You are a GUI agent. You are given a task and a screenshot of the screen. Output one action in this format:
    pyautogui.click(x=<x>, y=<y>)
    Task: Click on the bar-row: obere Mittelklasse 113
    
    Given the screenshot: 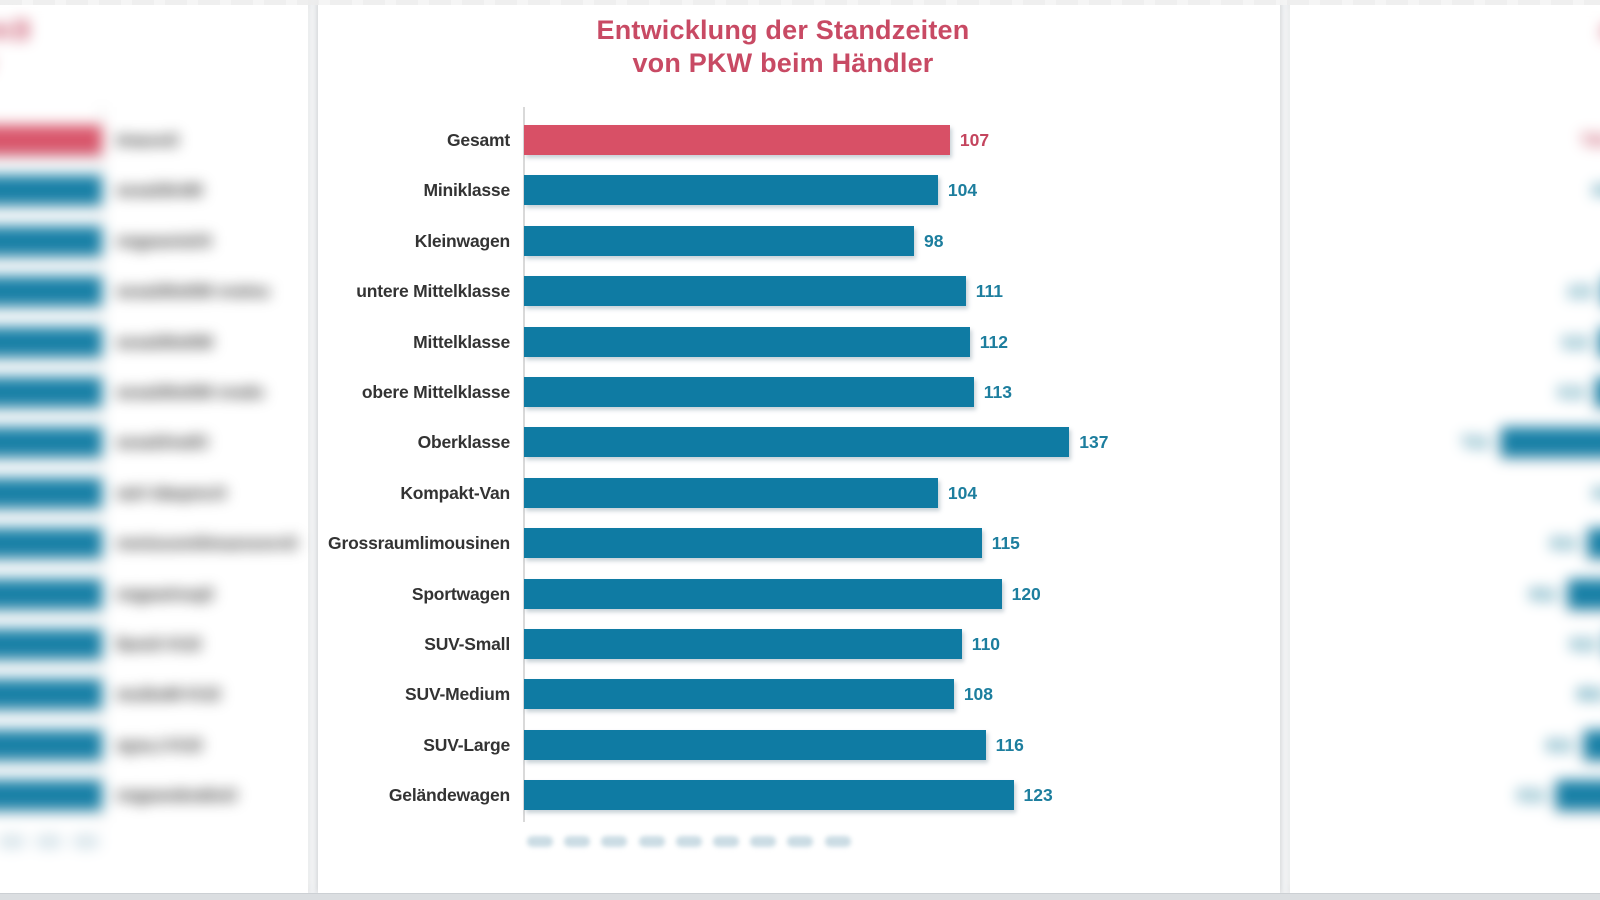 What is the action you would take?
    pyautogui.click(x=799, y=392)
    